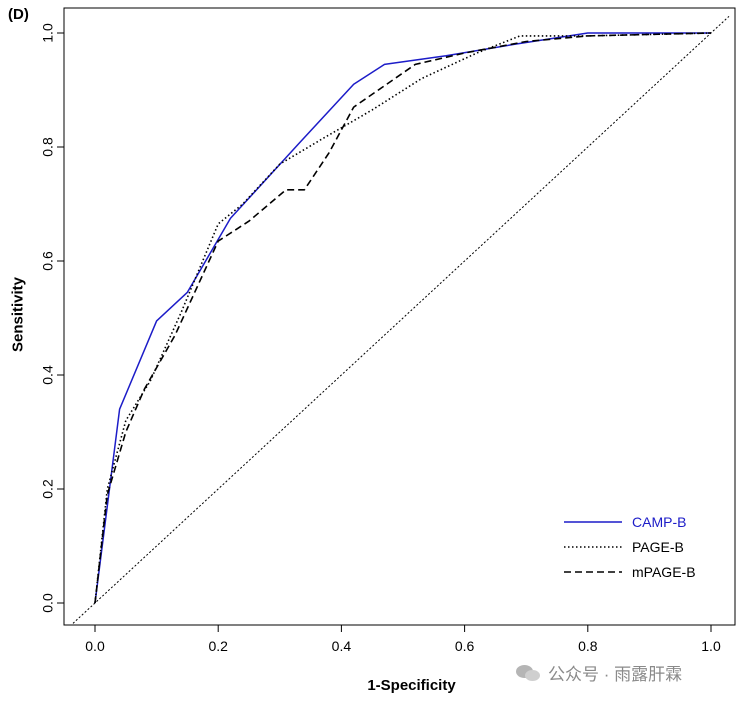 The width and height of the screenshot is (739, 703). Describe the element at coordinates (664, 572) in the screenshot. I see `legend-label-mpage-b: mPAGE-B` at that location.